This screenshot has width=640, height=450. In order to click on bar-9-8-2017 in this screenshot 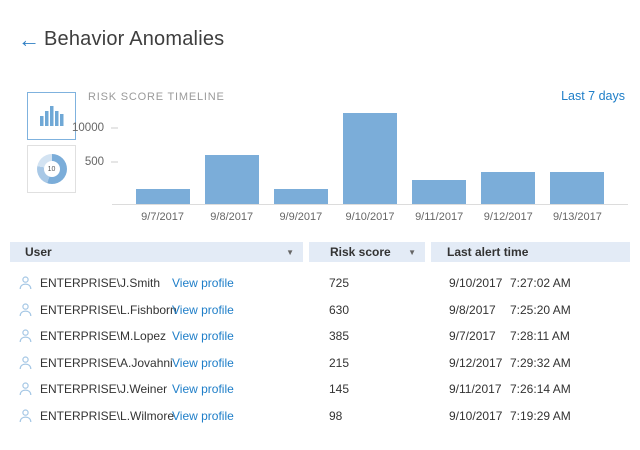, I will do `click(231, 179)`.